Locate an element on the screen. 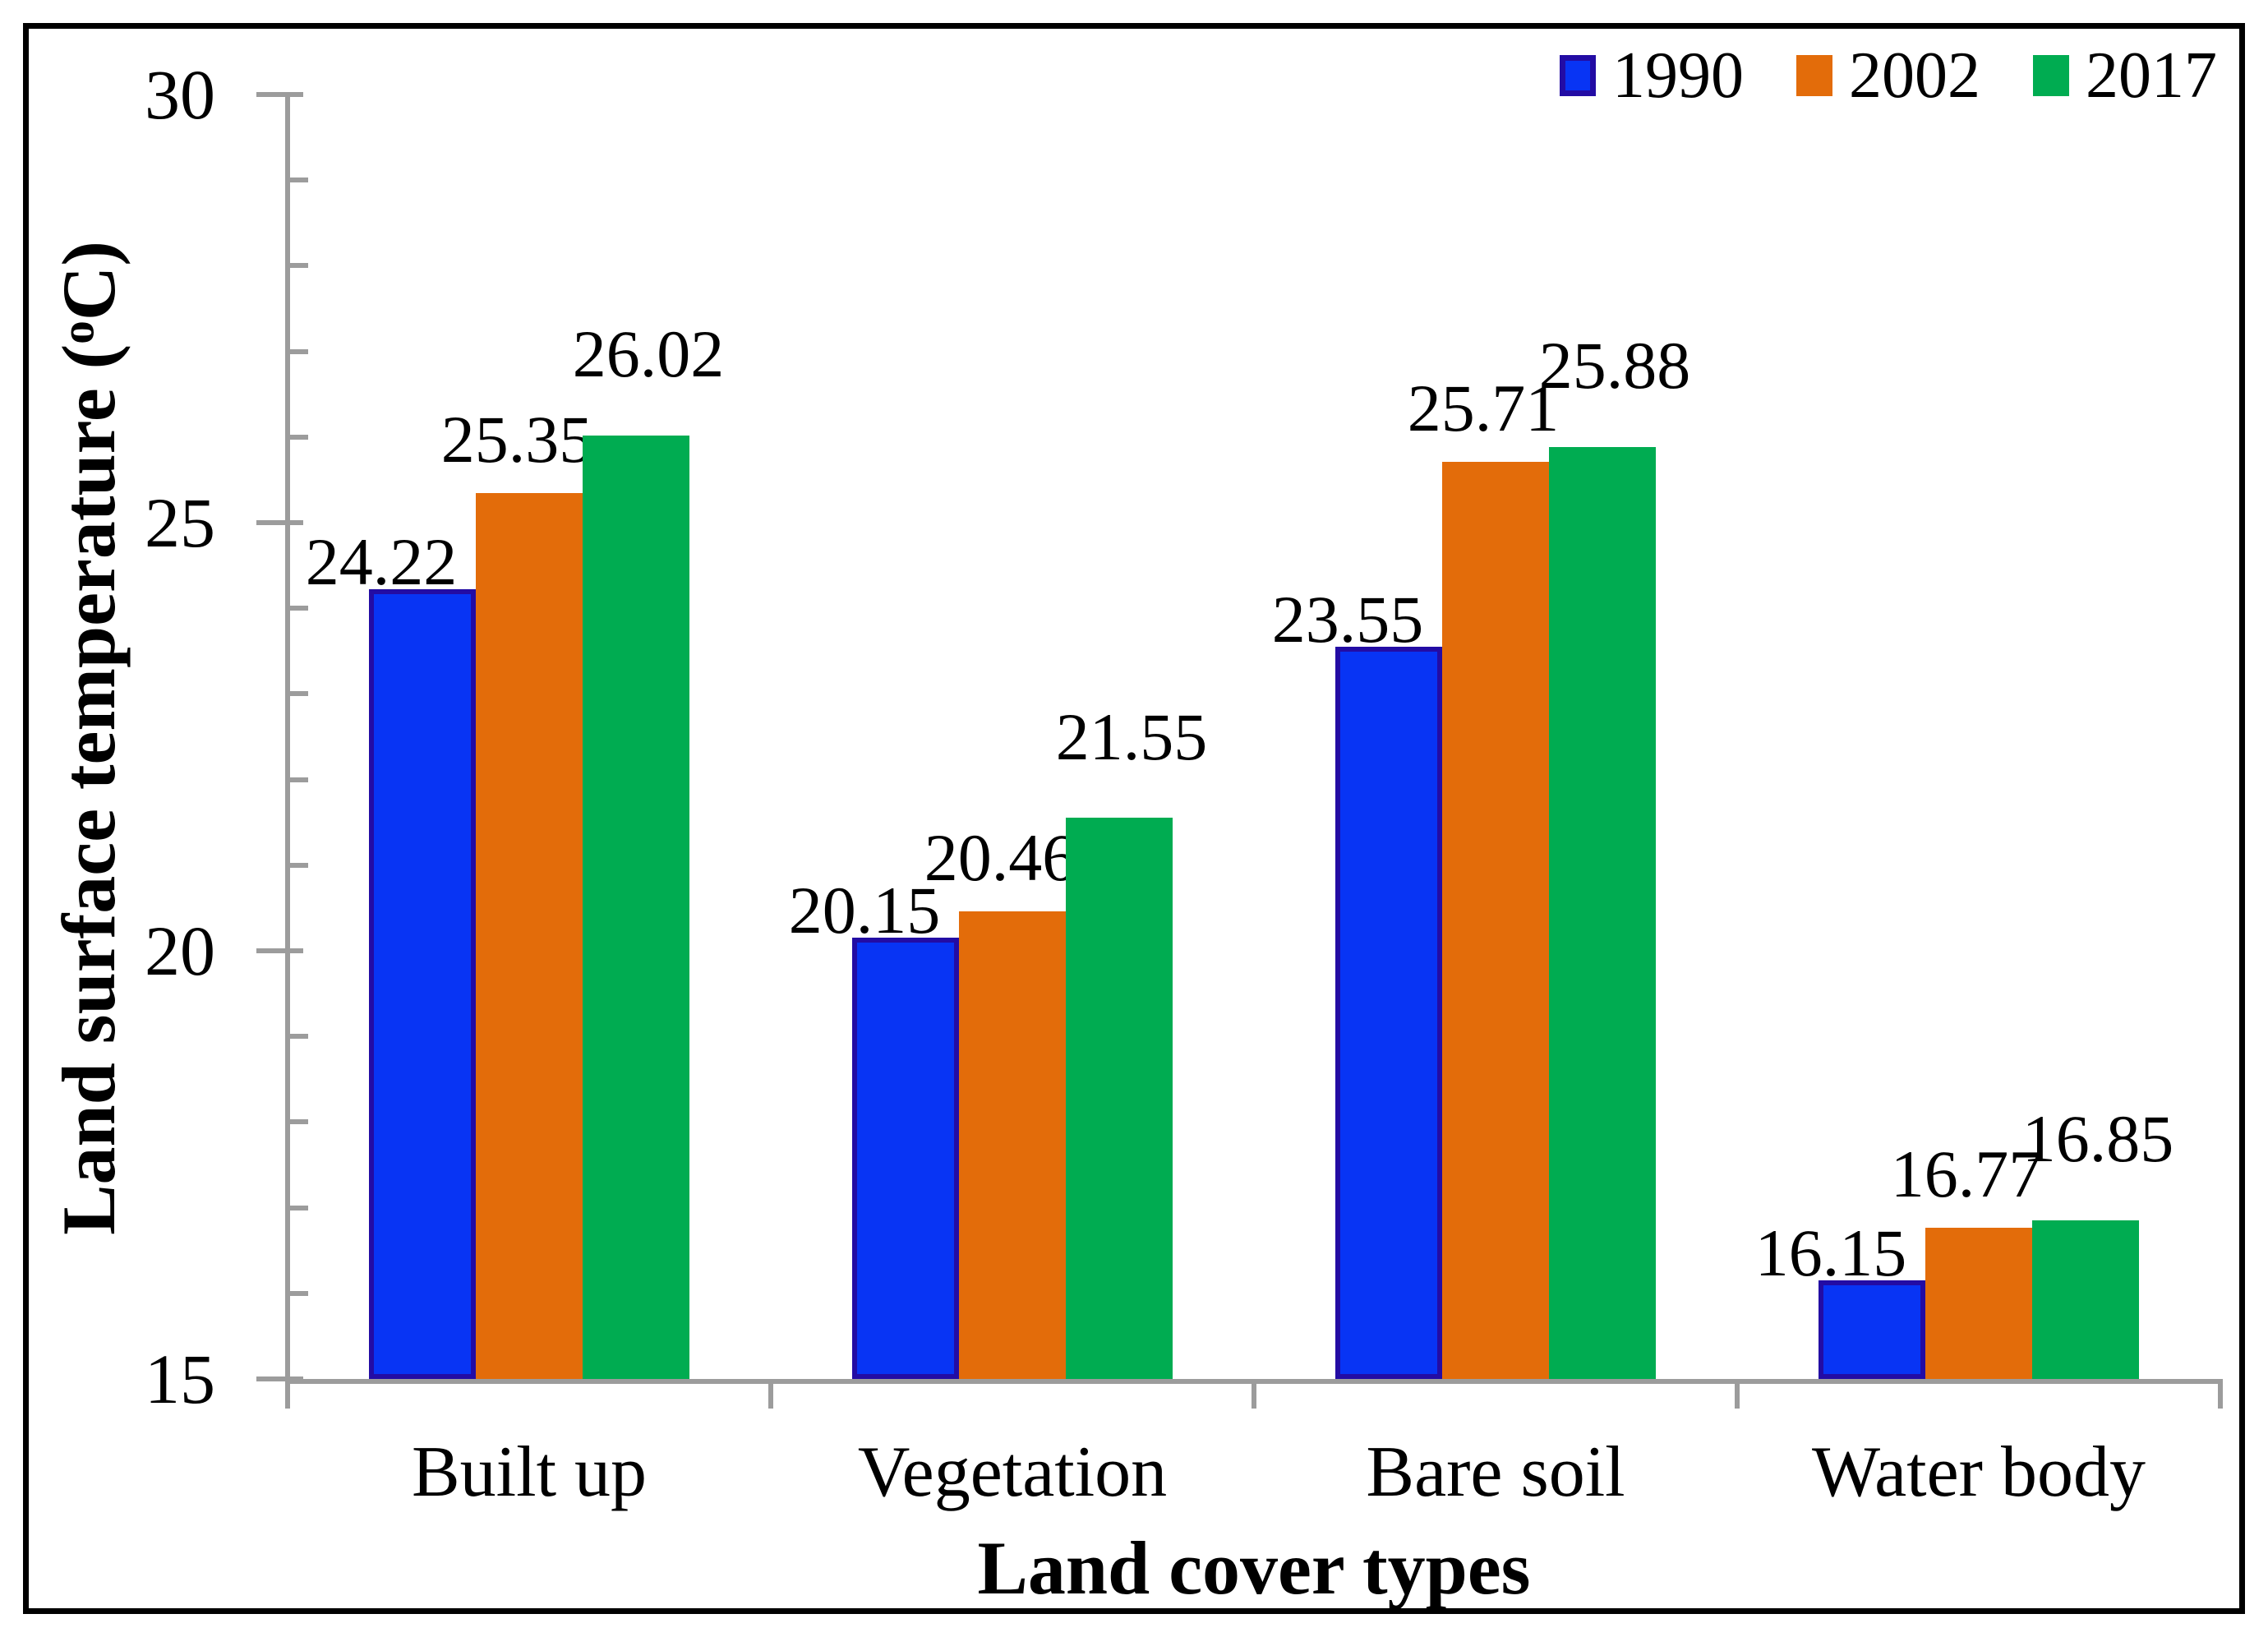 This screenshot has width=2268, height=1637. data-label-2002-0: 25.35 is located at coordinates (516, 439).